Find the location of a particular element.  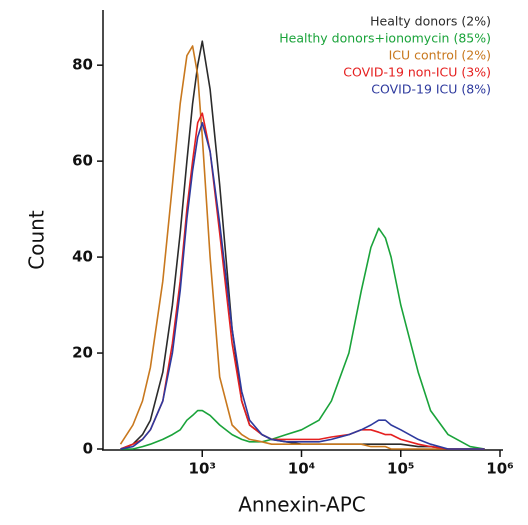

x-tick-label: 10⁶ is located at coordinates (499, 469).